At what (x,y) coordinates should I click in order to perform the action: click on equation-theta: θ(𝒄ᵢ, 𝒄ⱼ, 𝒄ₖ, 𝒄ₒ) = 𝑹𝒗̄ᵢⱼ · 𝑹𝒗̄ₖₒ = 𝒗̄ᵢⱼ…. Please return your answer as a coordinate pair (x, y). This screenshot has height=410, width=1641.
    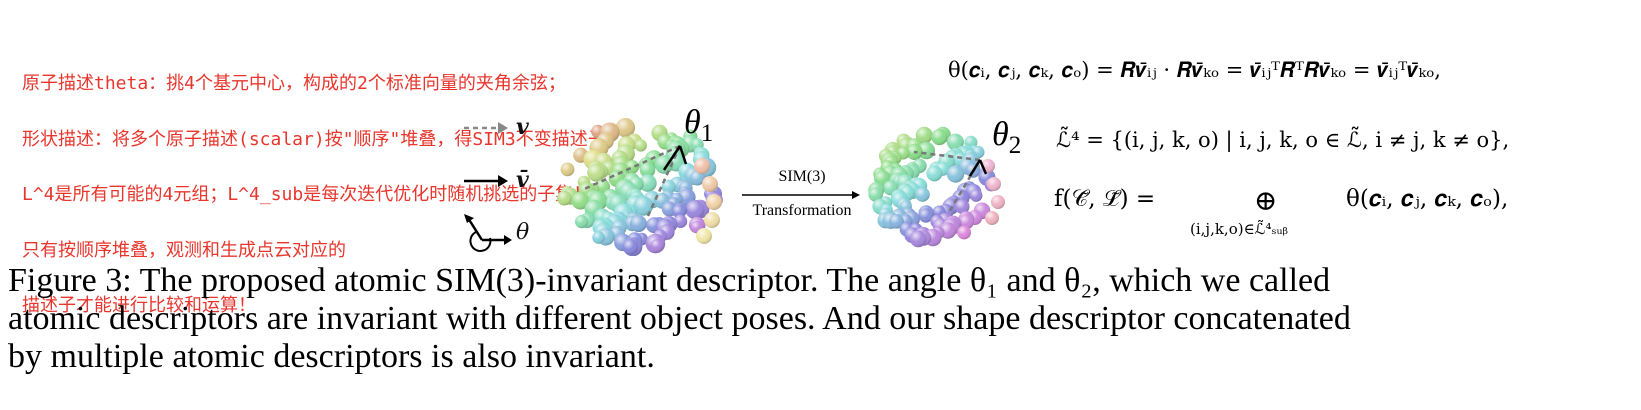
    Looking at the image, I should click on (1194, 70).